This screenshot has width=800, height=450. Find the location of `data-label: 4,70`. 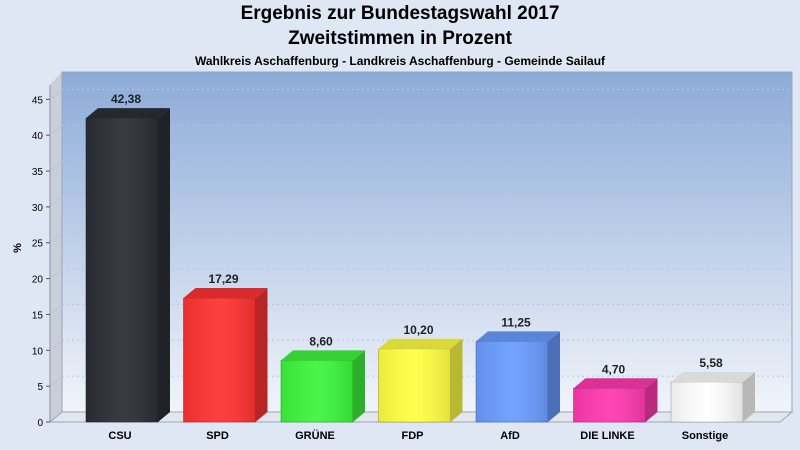

data-label: 4,70 is located at coordinates (614, 369).